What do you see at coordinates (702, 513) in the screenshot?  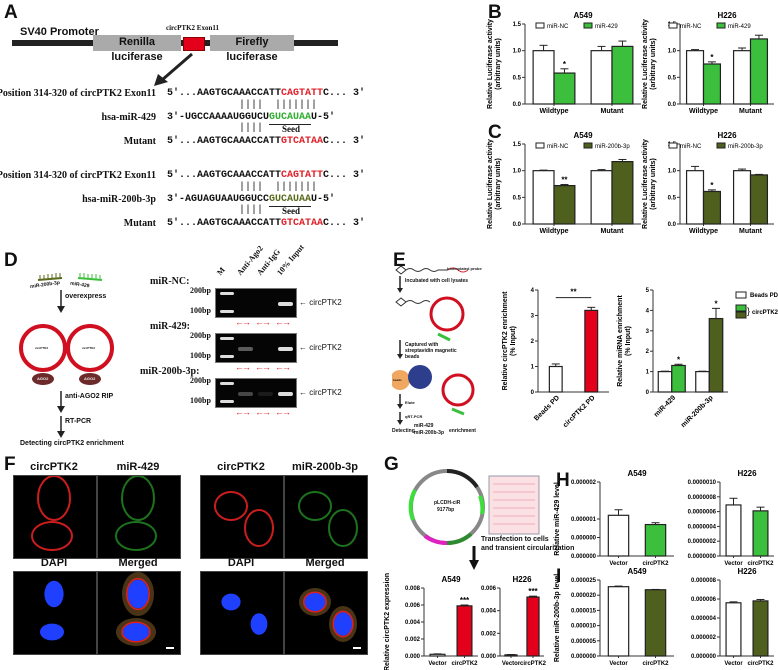 I see `y-tick-label: 0.0000006` at bounding box center [702, 513].